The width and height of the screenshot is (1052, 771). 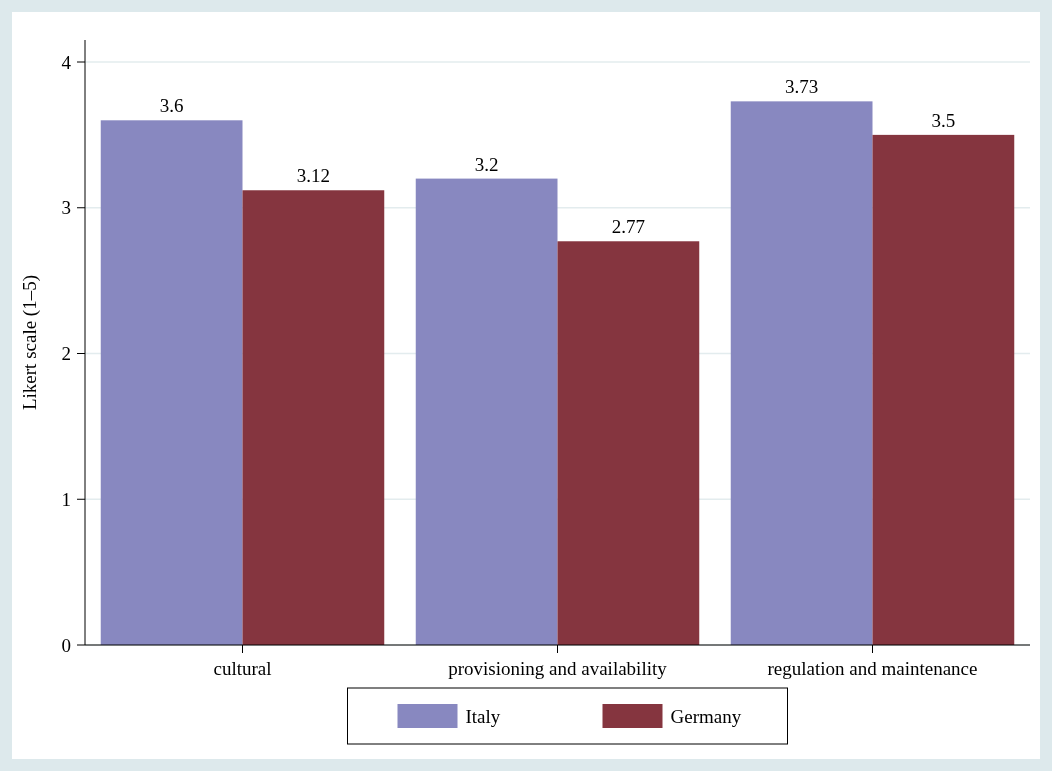 I want to click on x-tick-label: regulation and maintenance, so click(x=872, y=668).